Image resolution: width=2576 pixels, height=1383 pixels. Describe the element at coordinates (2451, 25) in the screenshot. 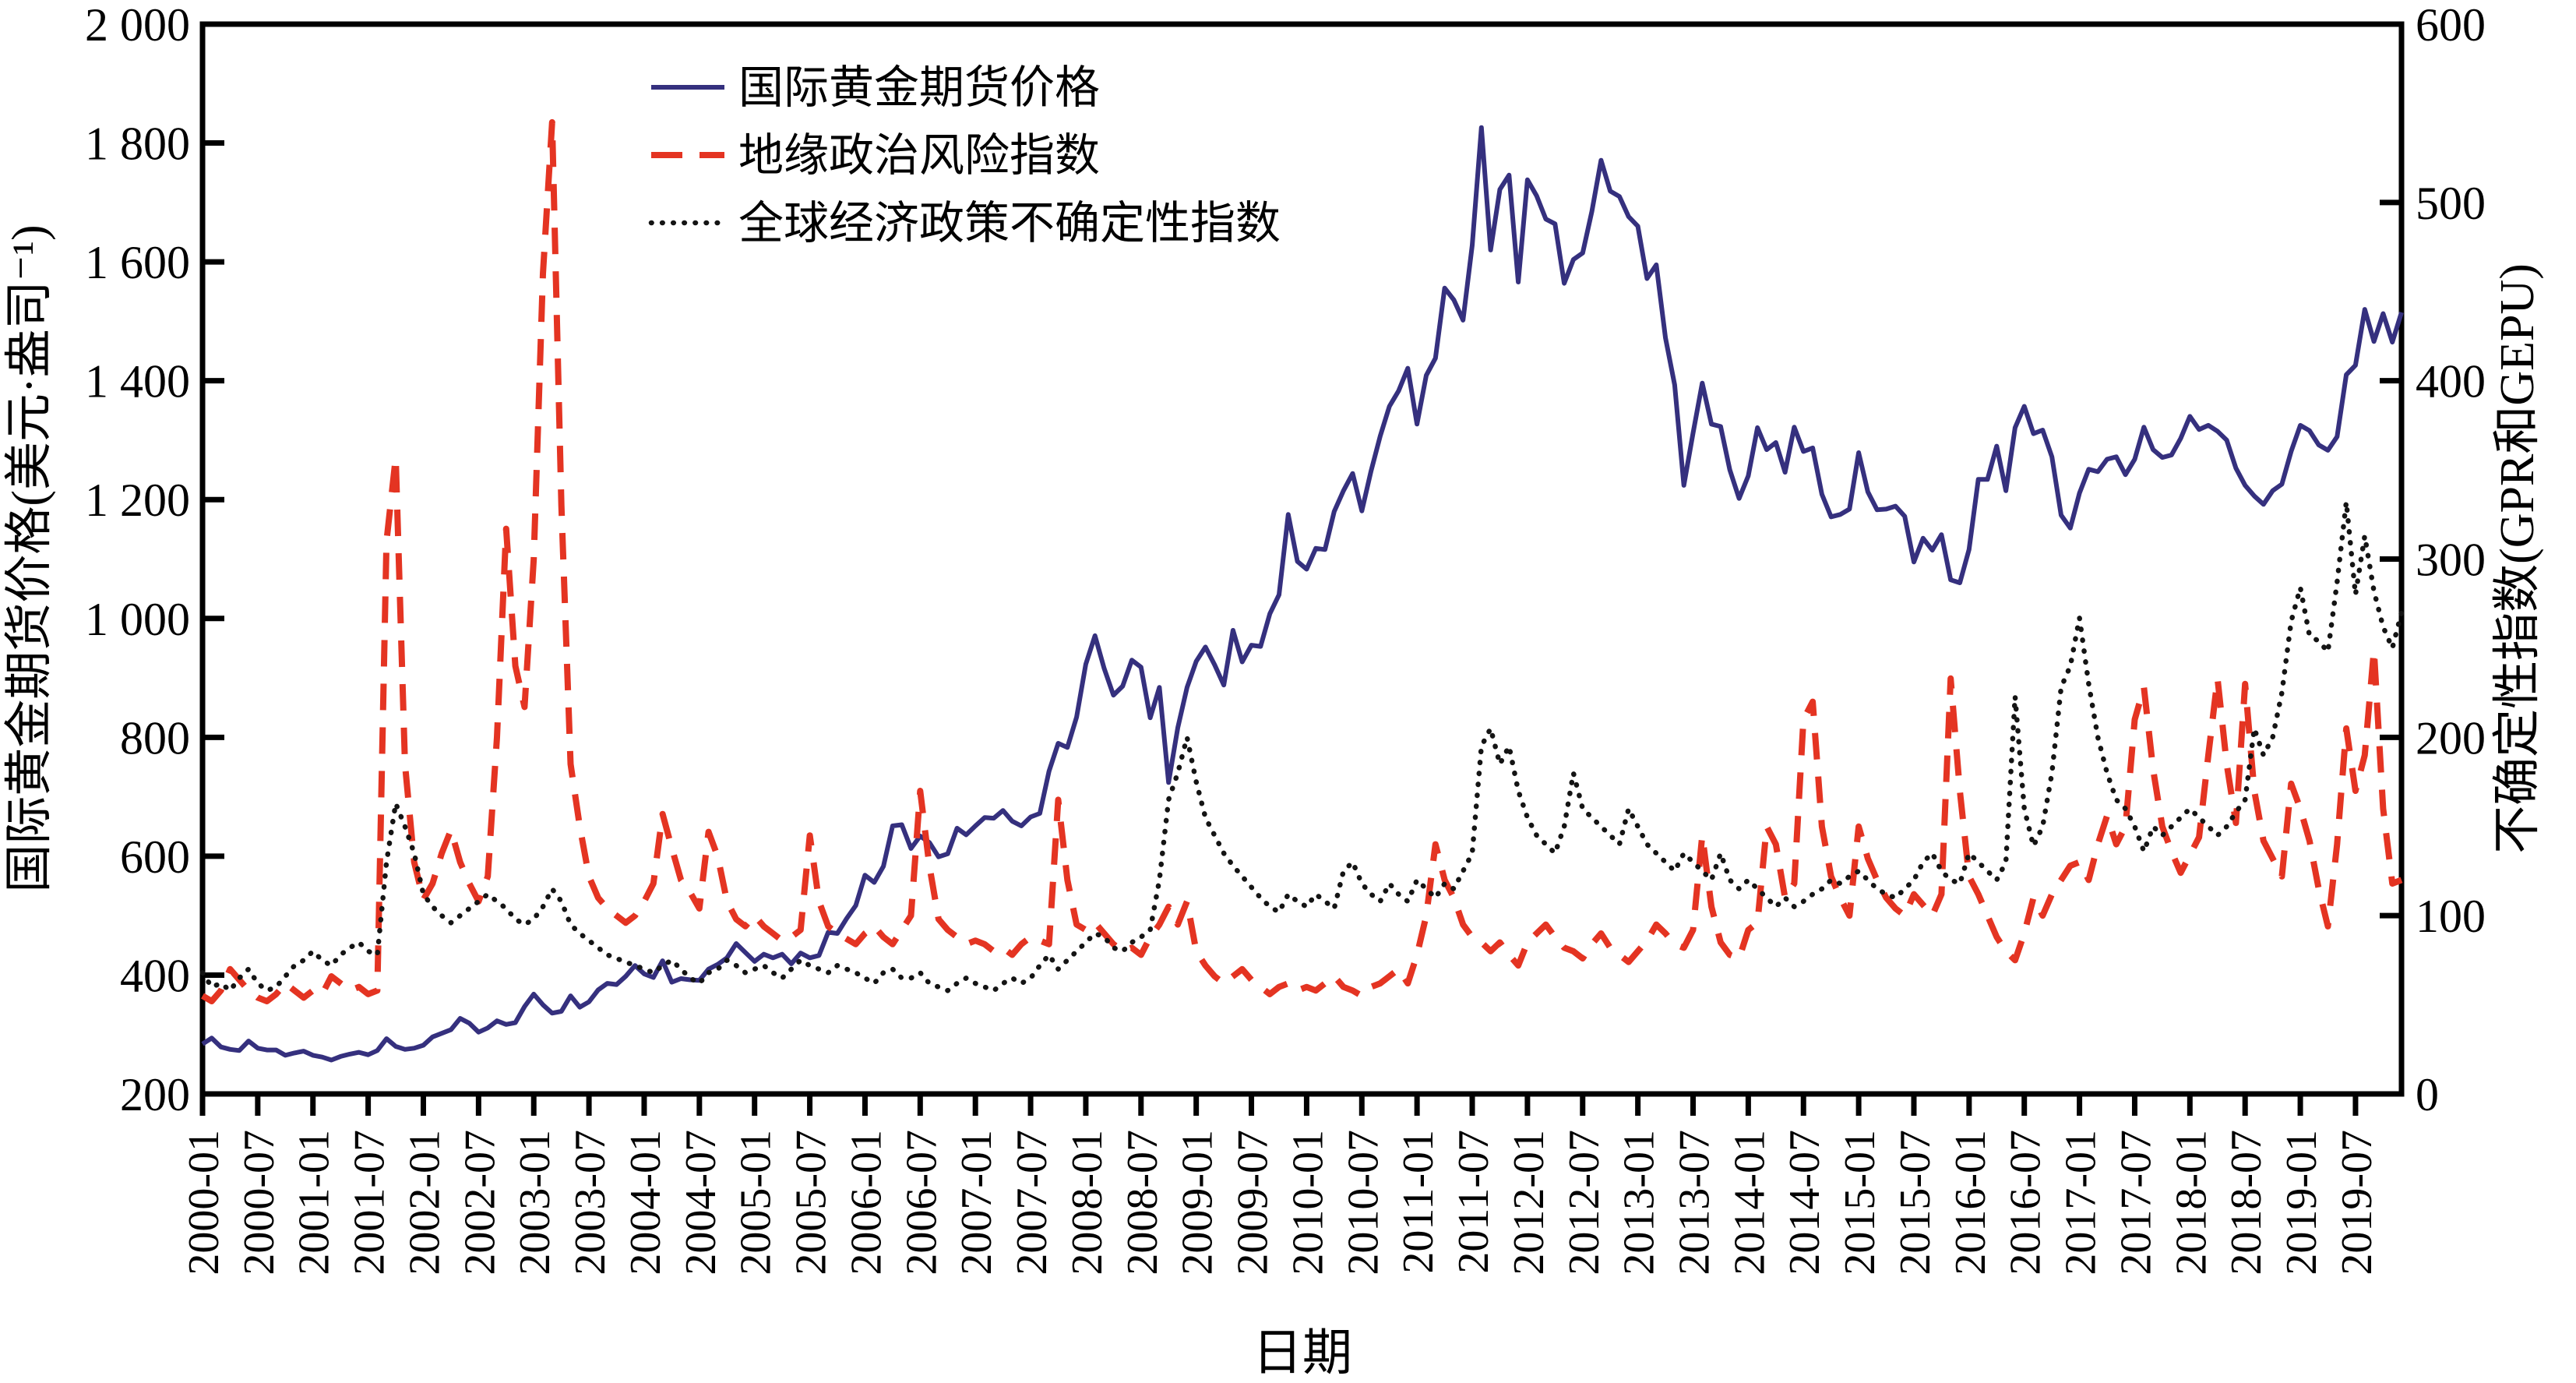

I see `y-right-tick-label: 600` at that location.